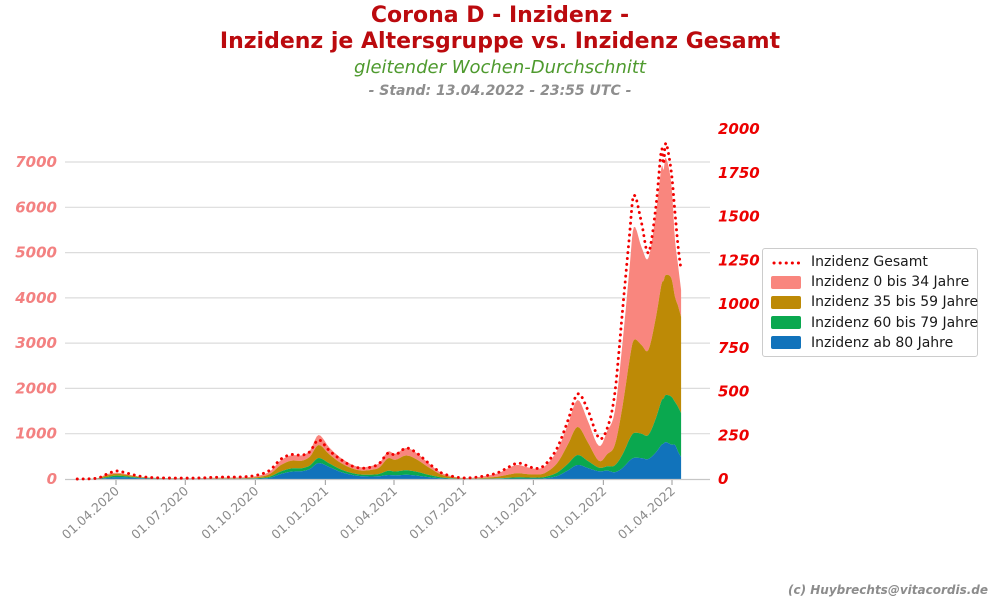 This screenshot has width=1000, height=600. I want to click on right-axis-labels: 0 250 500 750 1000 1250 1500 1750 2000, so click(739, 304).